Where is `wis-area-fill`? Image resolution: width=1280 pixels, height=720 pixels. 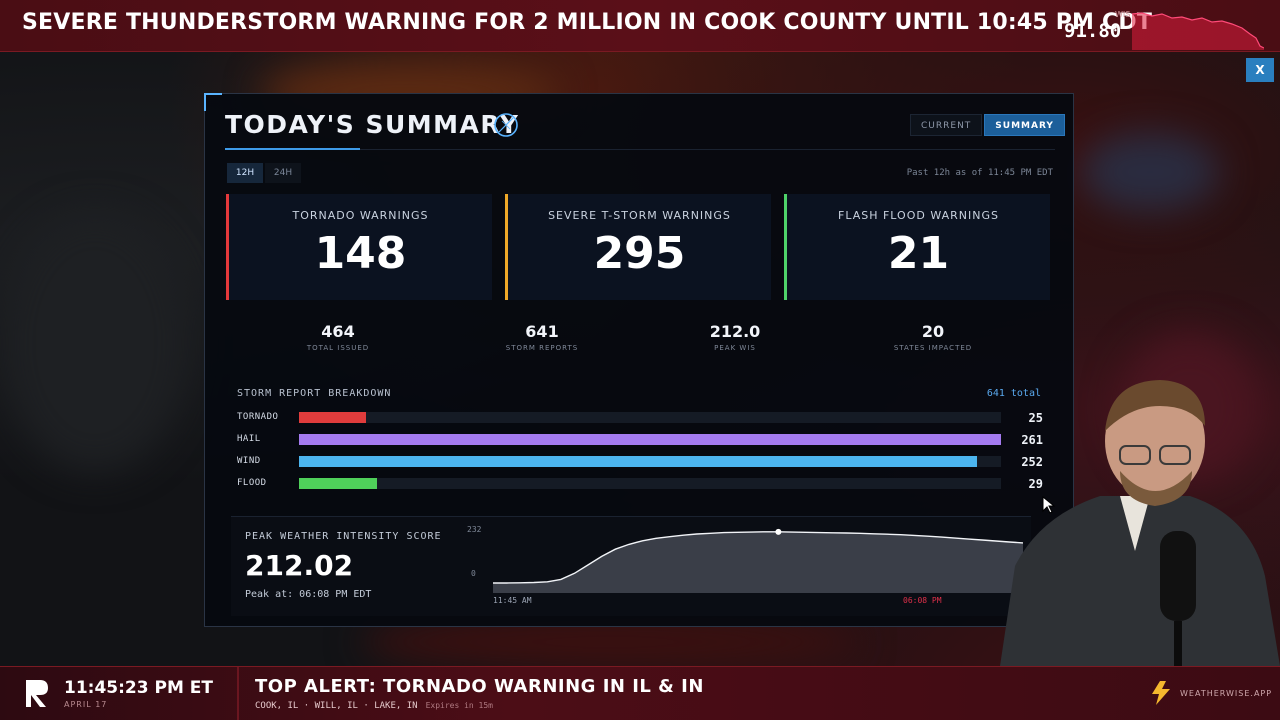
wis-area-fill is located at coordinates (758, 562).